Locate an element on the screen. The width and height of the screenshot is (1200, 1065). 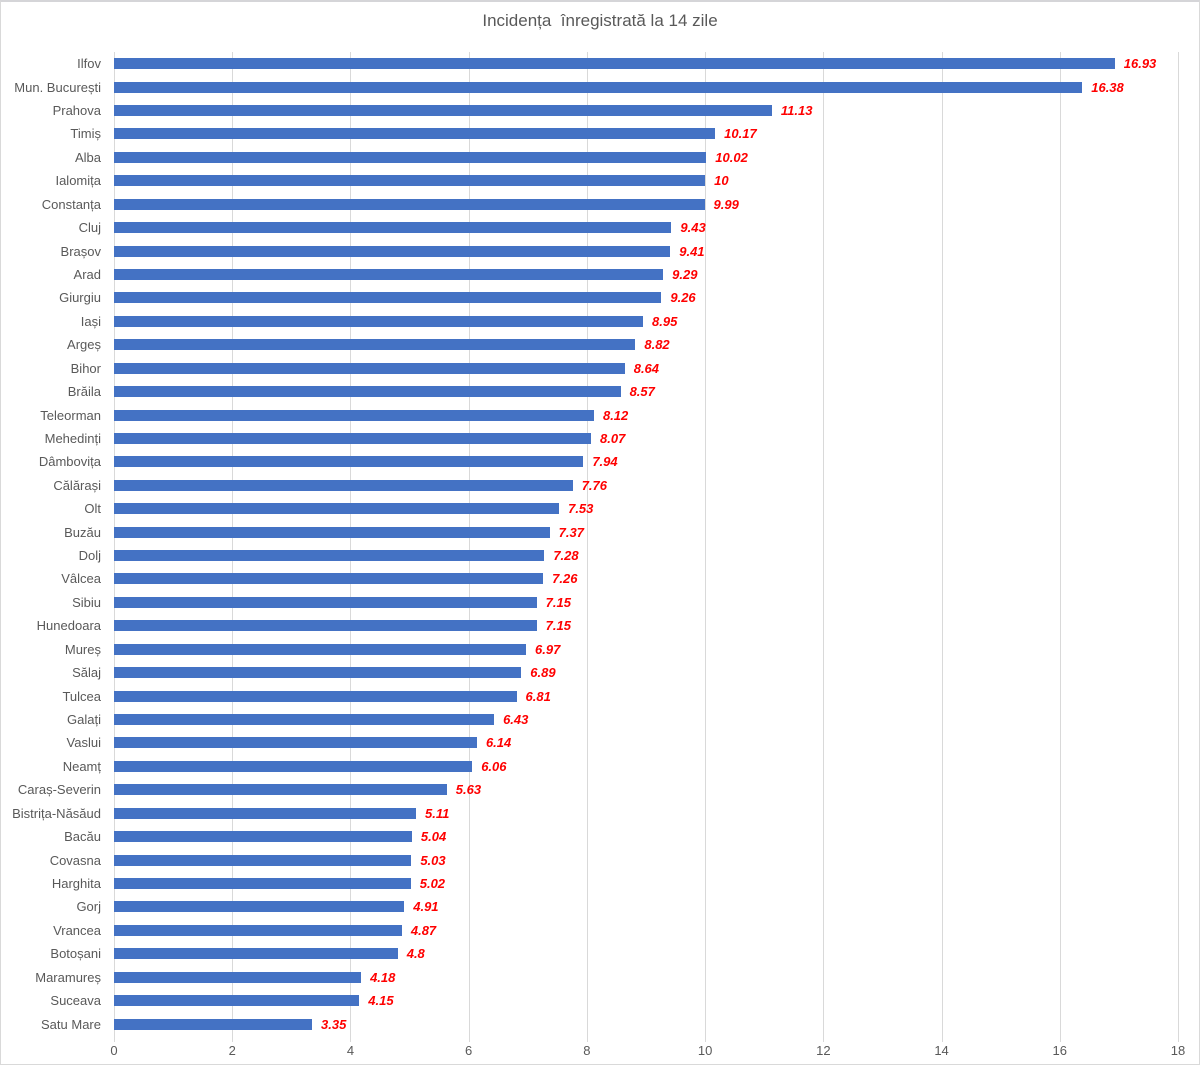
value-label: 6.06 is located at coordinates (494, 766).